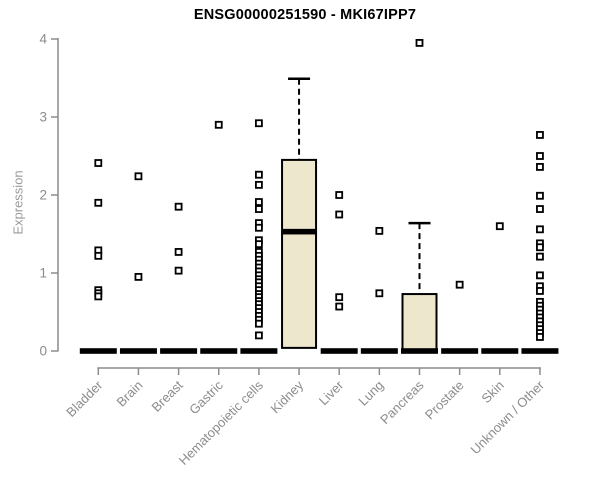  What do you see at coordinates (305, 15) in the screenshot?
I see `chart-title: ENSG00000251590 - MKI67IPP7` at bounding box center [305, 15].